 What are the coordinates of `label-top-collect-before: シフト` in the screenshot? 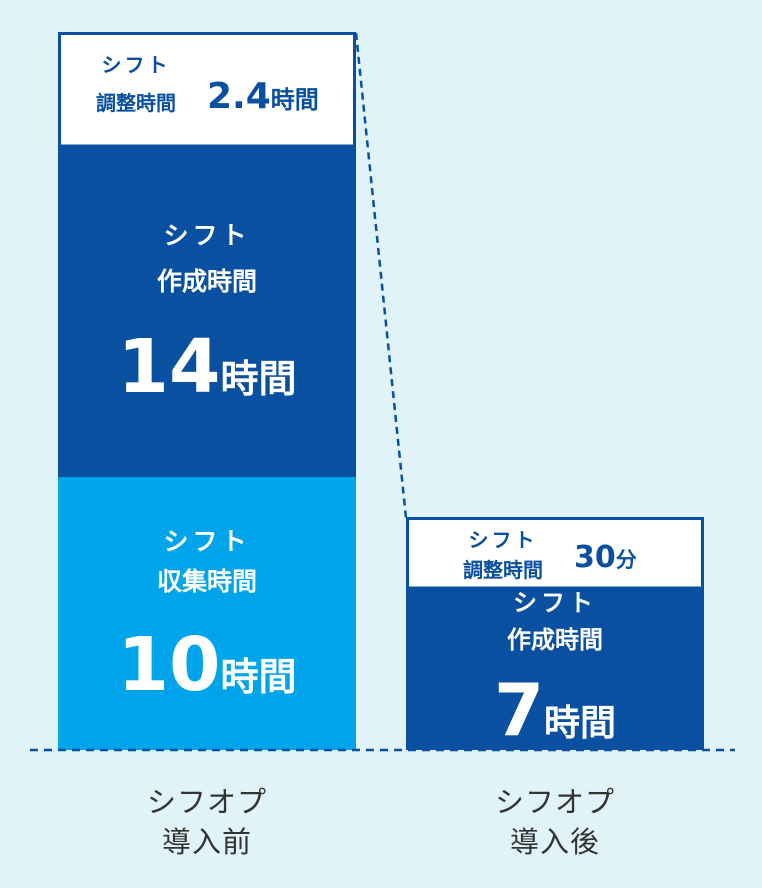 It's located at (206, 541).